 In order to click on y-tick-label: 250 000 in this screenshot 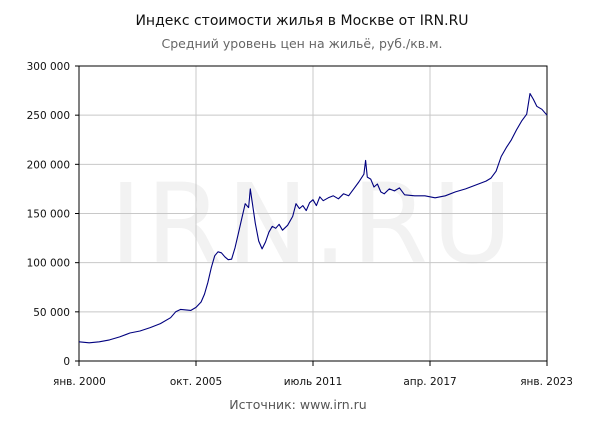, I will do `click(48, 116)`.